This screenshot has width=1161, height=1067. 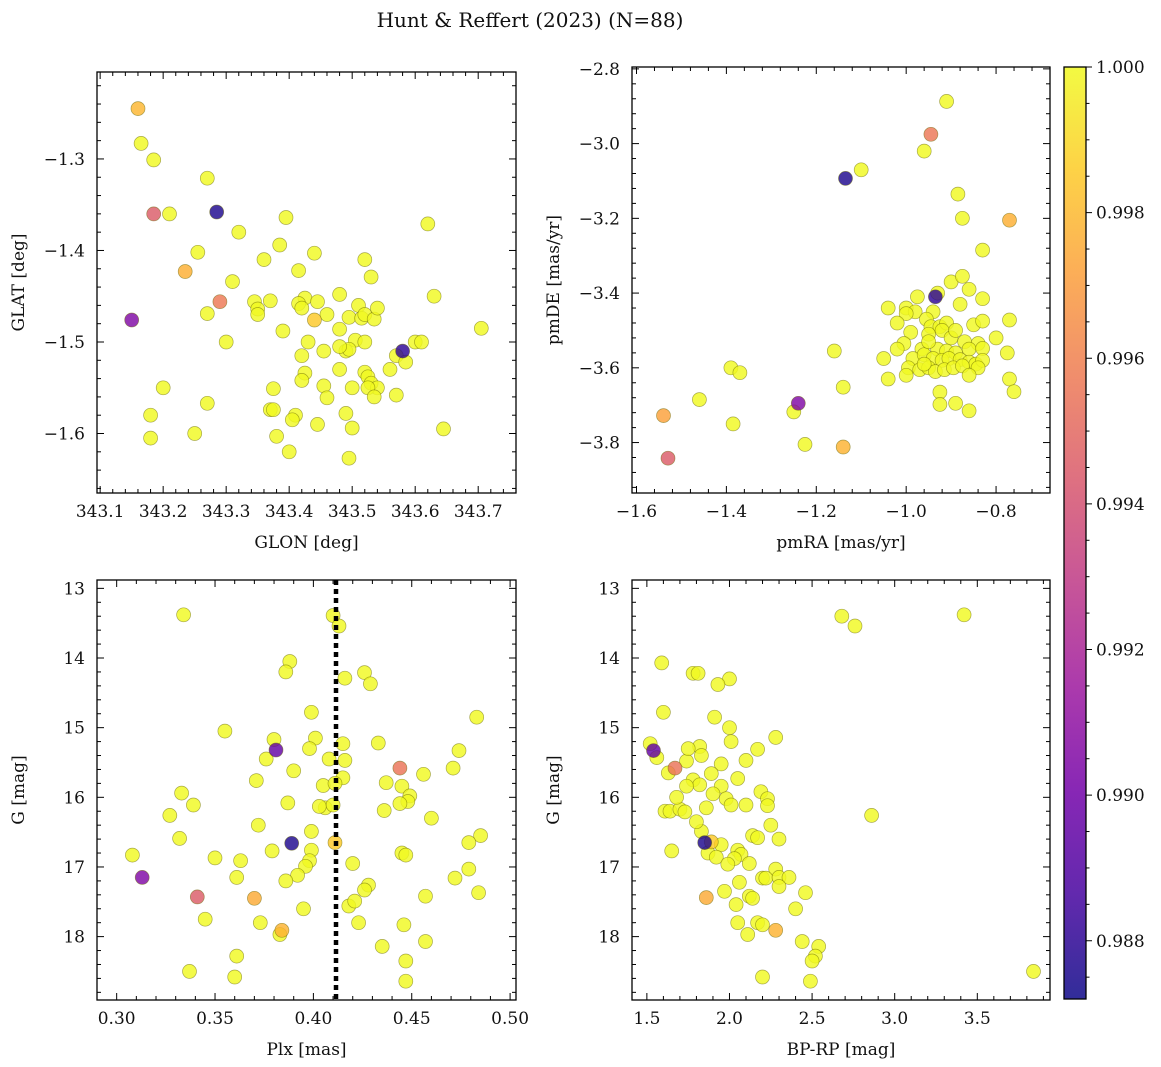 I want to click on y-tick-label: 18, so click(x=74, y=938).